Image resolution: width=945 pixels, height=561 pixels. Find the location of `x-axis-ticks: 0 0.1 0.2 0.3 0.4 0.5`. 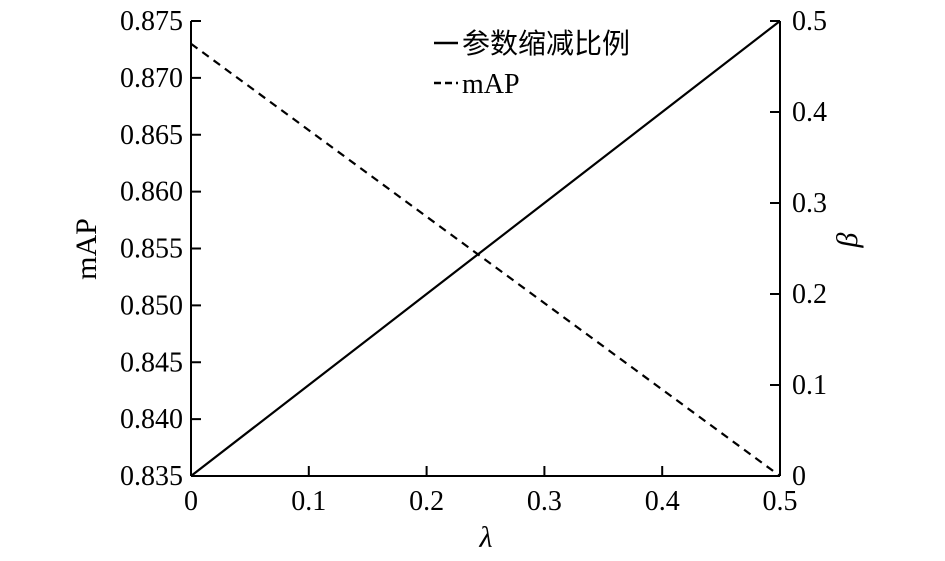

x-axis-ticks: 0 0.1 0.2 0.3 0.4 0.5 is located at coordinates (491, 491).